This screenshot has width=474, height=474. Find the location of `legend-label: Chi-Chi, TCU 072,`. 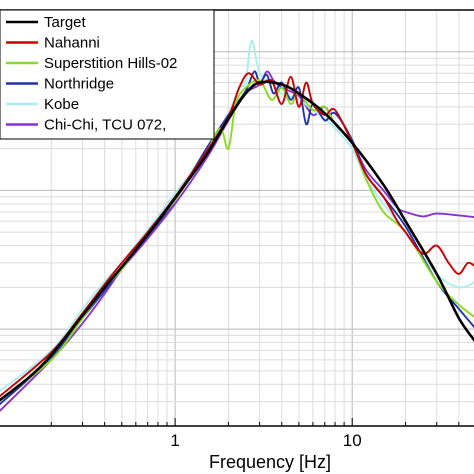

legend-label: Chi-Chi, TCU 072, is located at coordinates (105, 125).